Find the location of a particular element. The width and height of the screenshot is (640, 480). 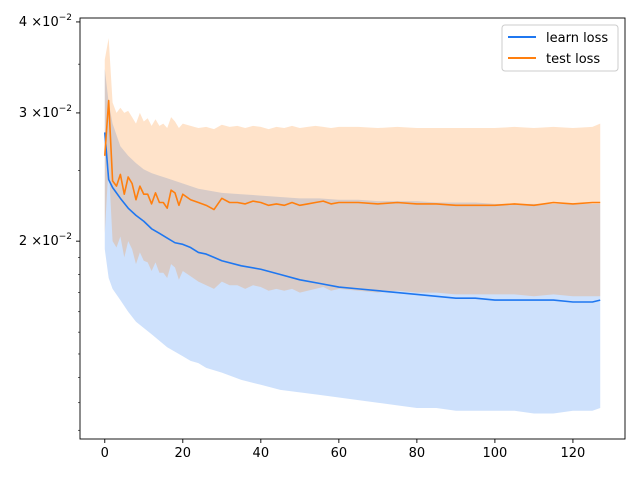

x-axis-ticks: 0 20 40 60 80 100 120 is located at coordinates (343, 450).